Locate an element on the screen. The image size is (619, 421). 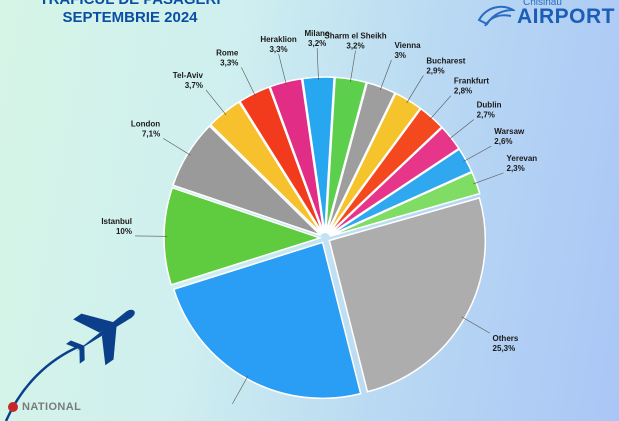
airport-logo: Chisinau AIRPORT is located at coordinates (531, 18).